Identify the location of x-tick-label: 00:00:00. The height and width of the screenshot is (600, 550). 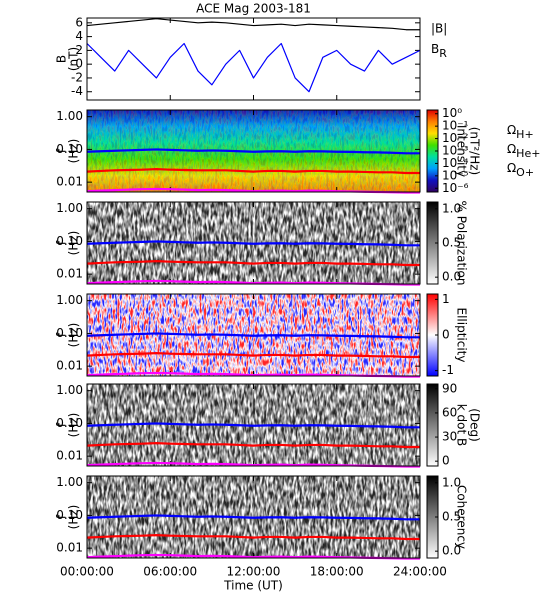
(87, 572).